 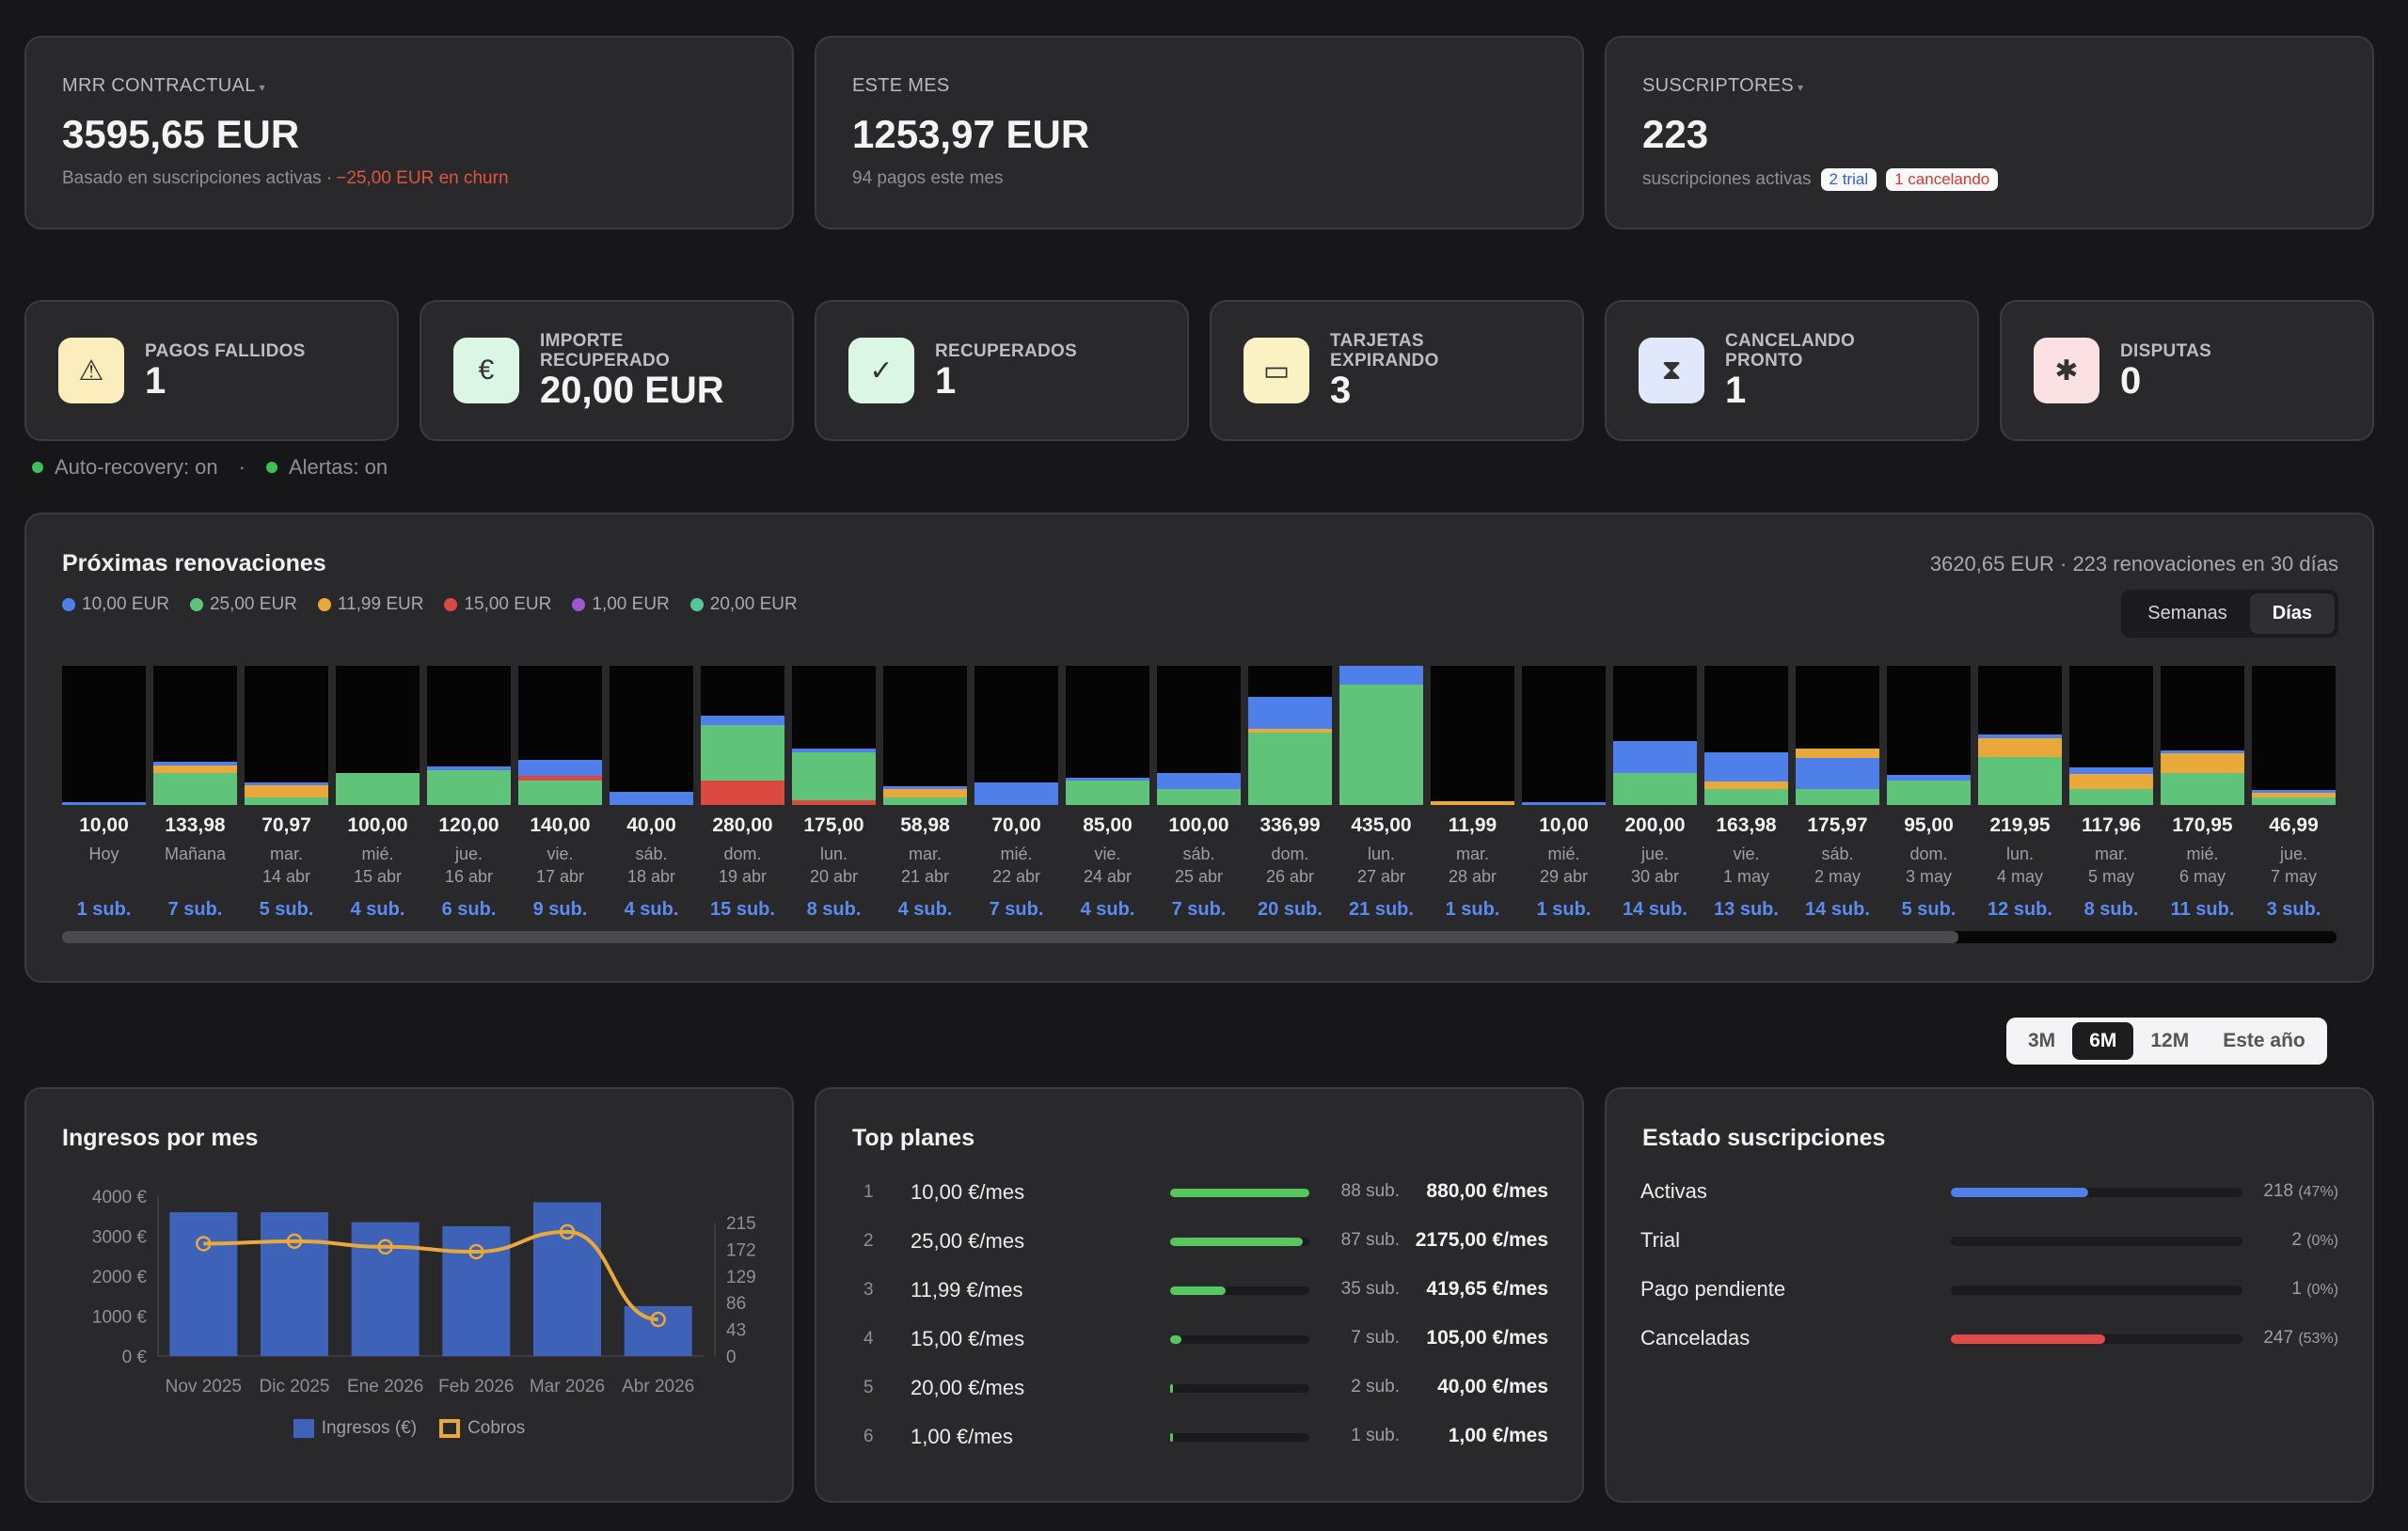 I want to click on x-tick-label: Feb 2026, so click(x=476, y=1387).